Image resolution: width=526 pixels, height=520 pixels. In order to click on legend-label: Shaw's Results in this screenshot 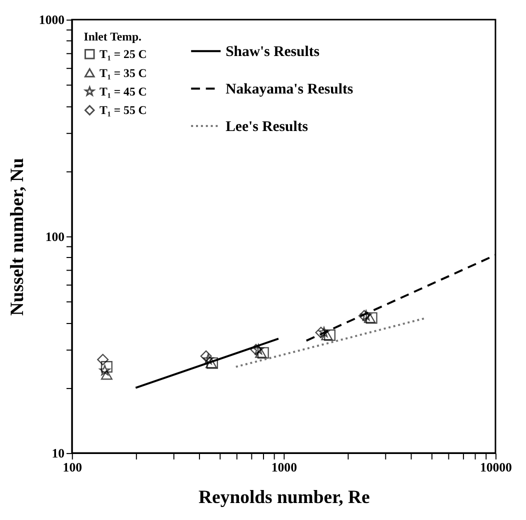, I will do `click(273, 52)`.